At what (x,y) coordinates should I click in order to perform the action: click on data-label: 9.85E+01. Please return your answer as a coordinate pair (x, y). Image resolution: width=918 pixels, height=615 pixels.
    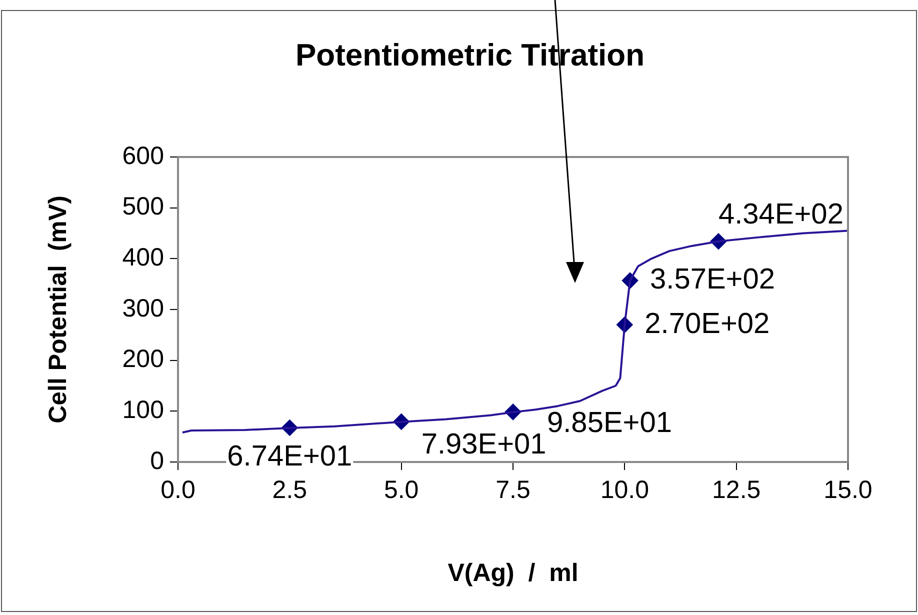
    Looking at the image, I should click on (609, 422).